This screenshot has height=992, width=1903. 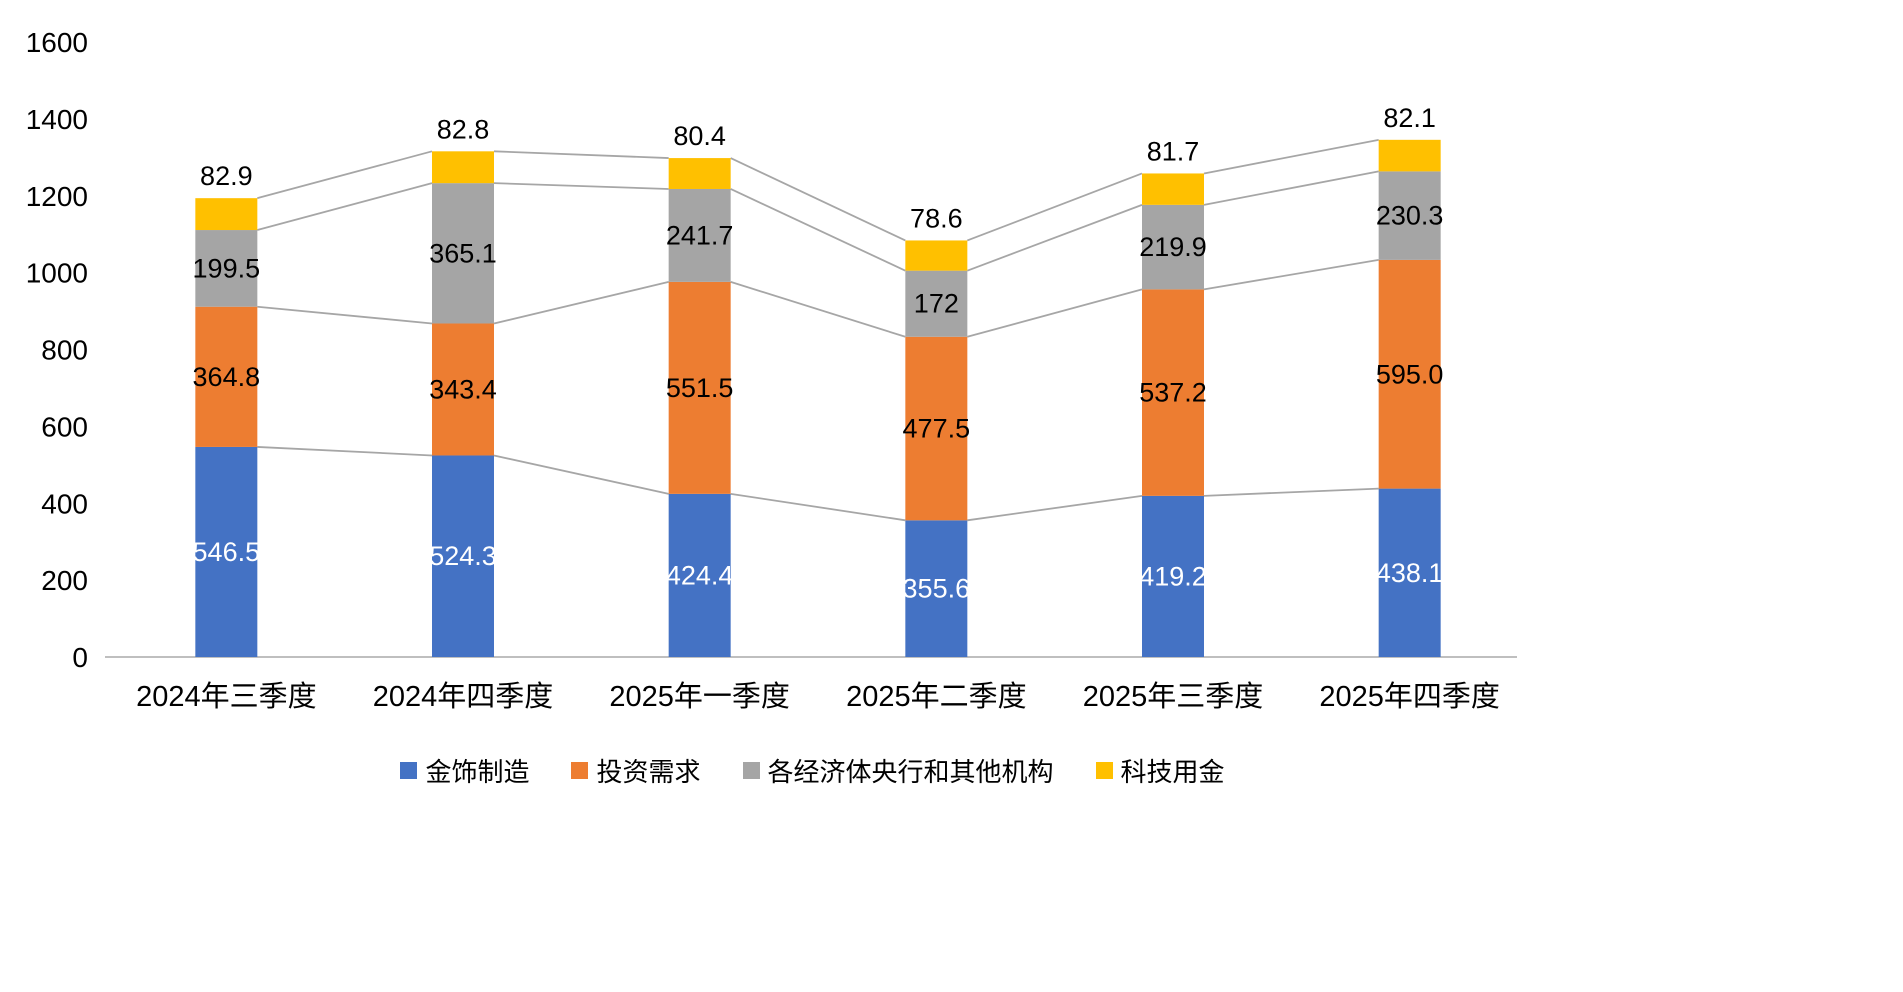 I want to click on legend-label: 投资需求, so click(x=648, y=772).